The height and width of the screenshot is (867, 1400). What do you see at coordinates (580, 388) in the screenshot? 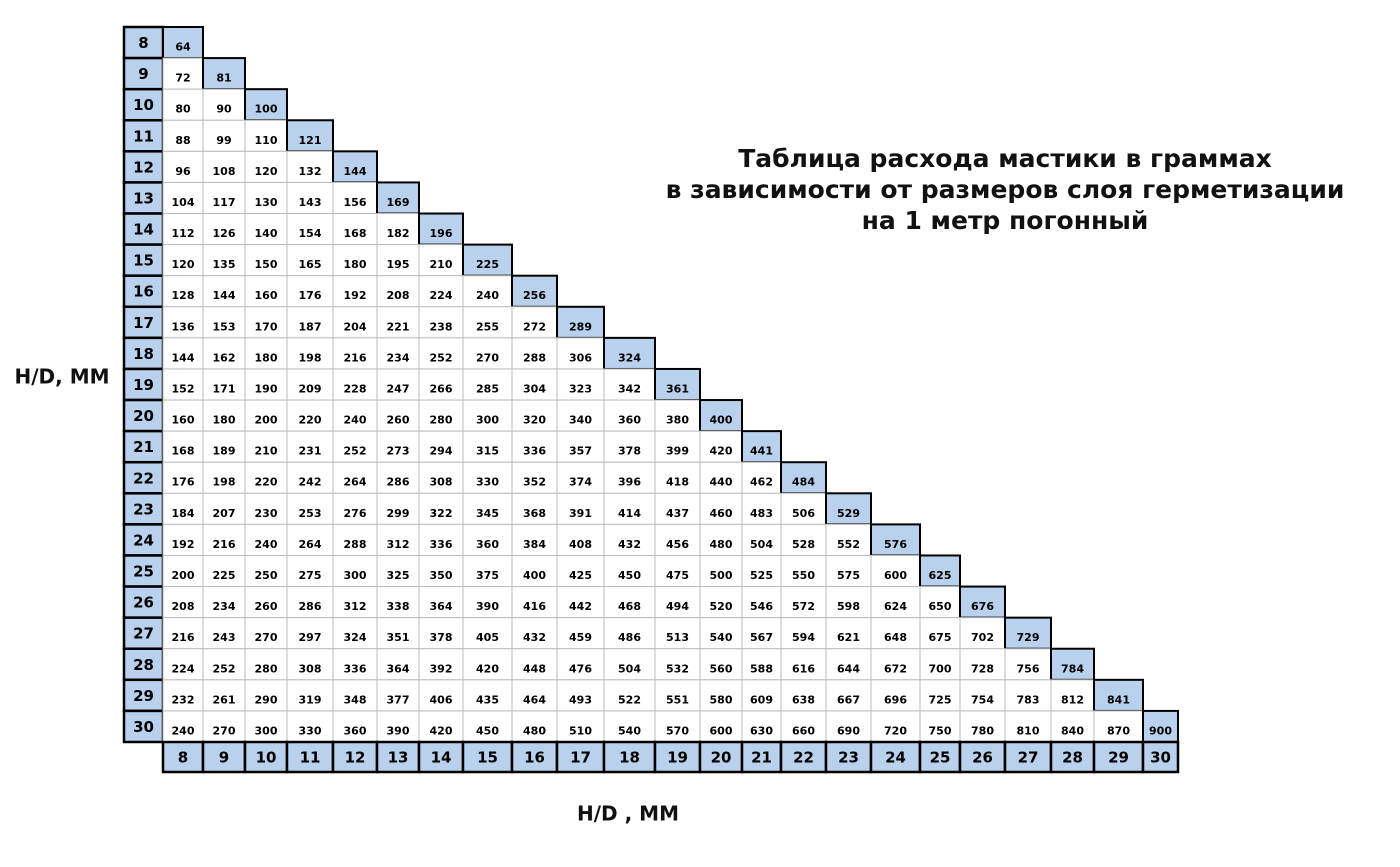
I see `cell-value: 323` at bounding box center [580, 388].